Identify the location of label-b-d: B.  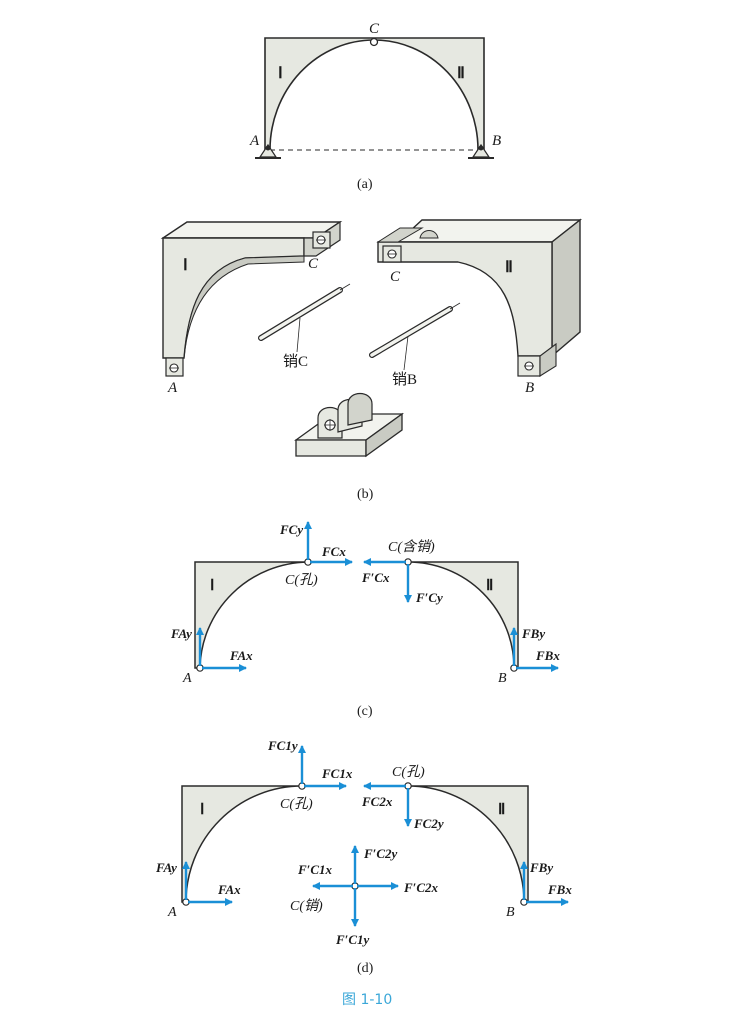
(510, 912).